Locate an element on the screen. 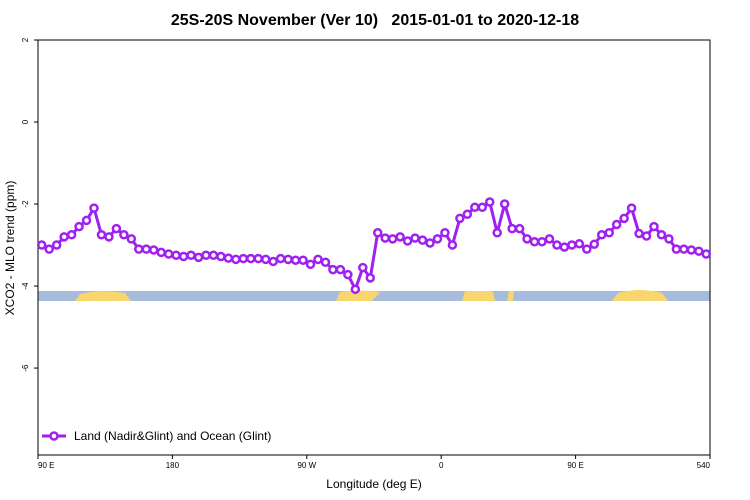 Image resolution: width=750 pixels, height=500 pixels. x-tick-label: 90 W is located at coordinates (306, 465).